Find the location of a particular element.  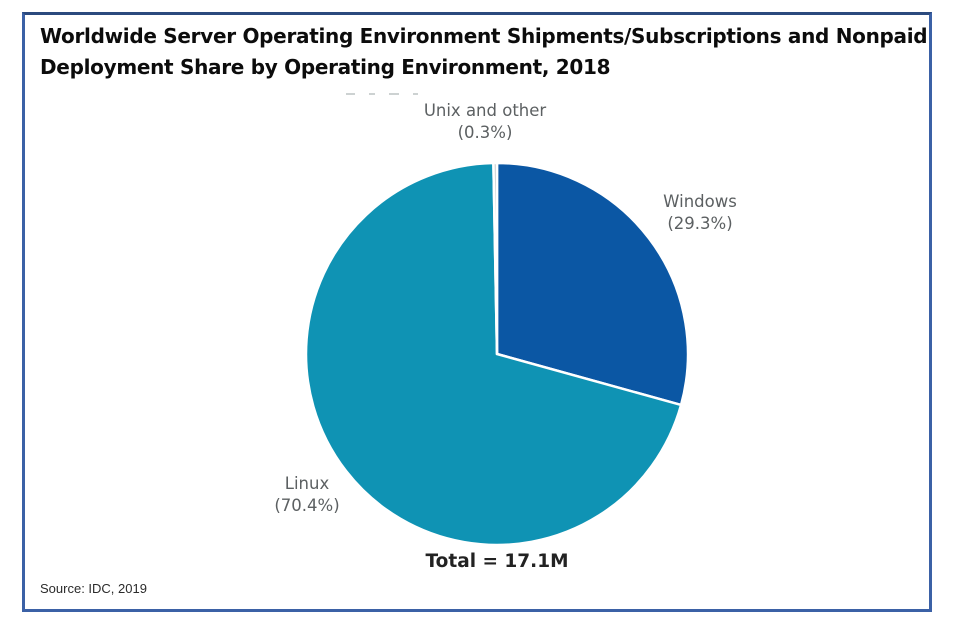

pie-label-windows: Windows (29.3%) is located at coordinates (700, 213).